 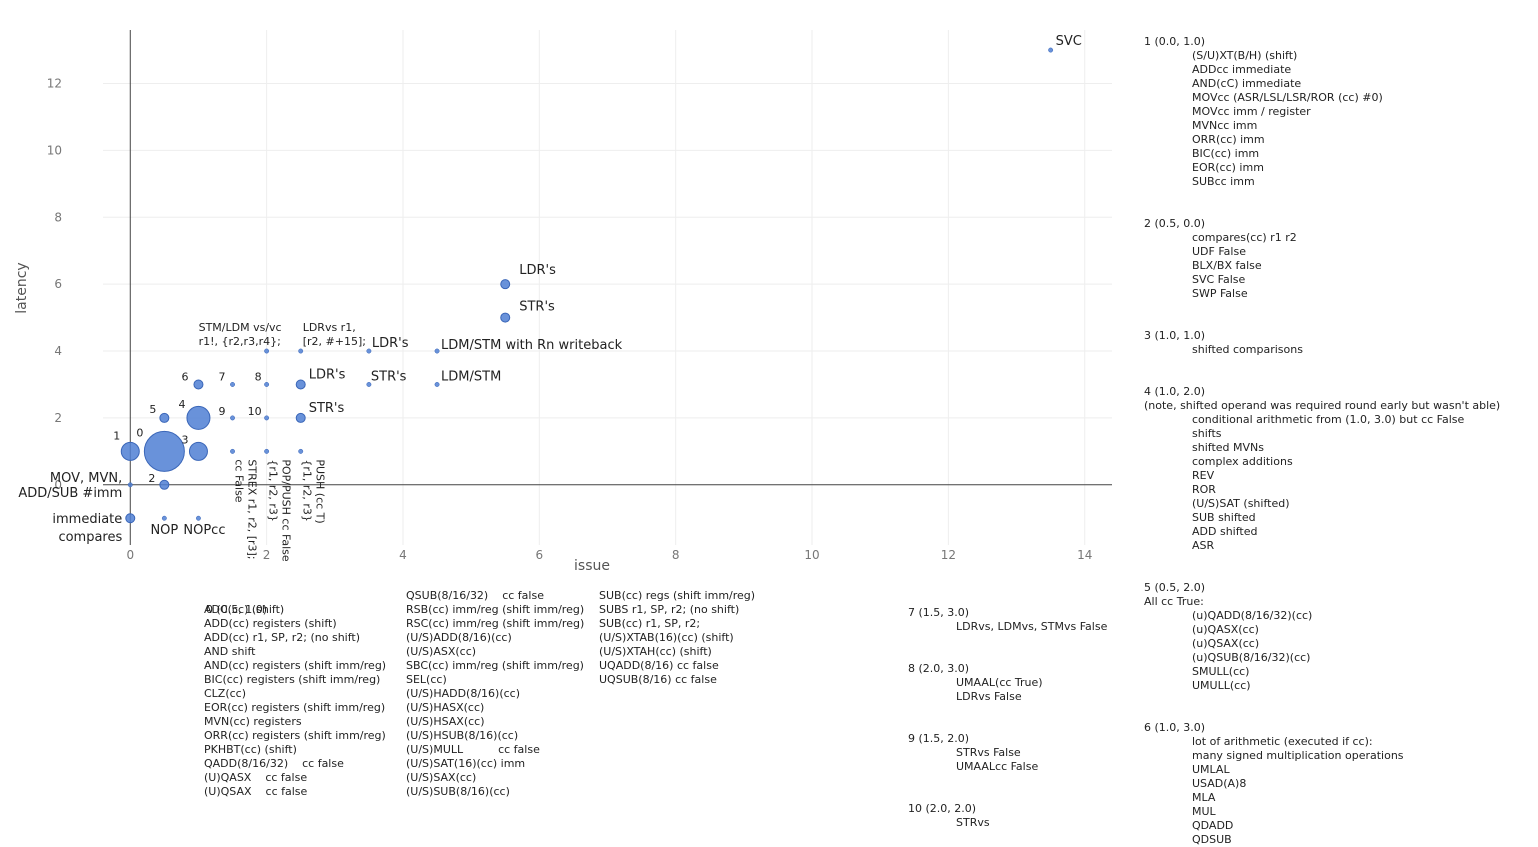 What do you see at coordinates (445, 707) in the screenshot?
I see `legend-item: (U/S)HASX(cc)` at bounding box center [445, 707].